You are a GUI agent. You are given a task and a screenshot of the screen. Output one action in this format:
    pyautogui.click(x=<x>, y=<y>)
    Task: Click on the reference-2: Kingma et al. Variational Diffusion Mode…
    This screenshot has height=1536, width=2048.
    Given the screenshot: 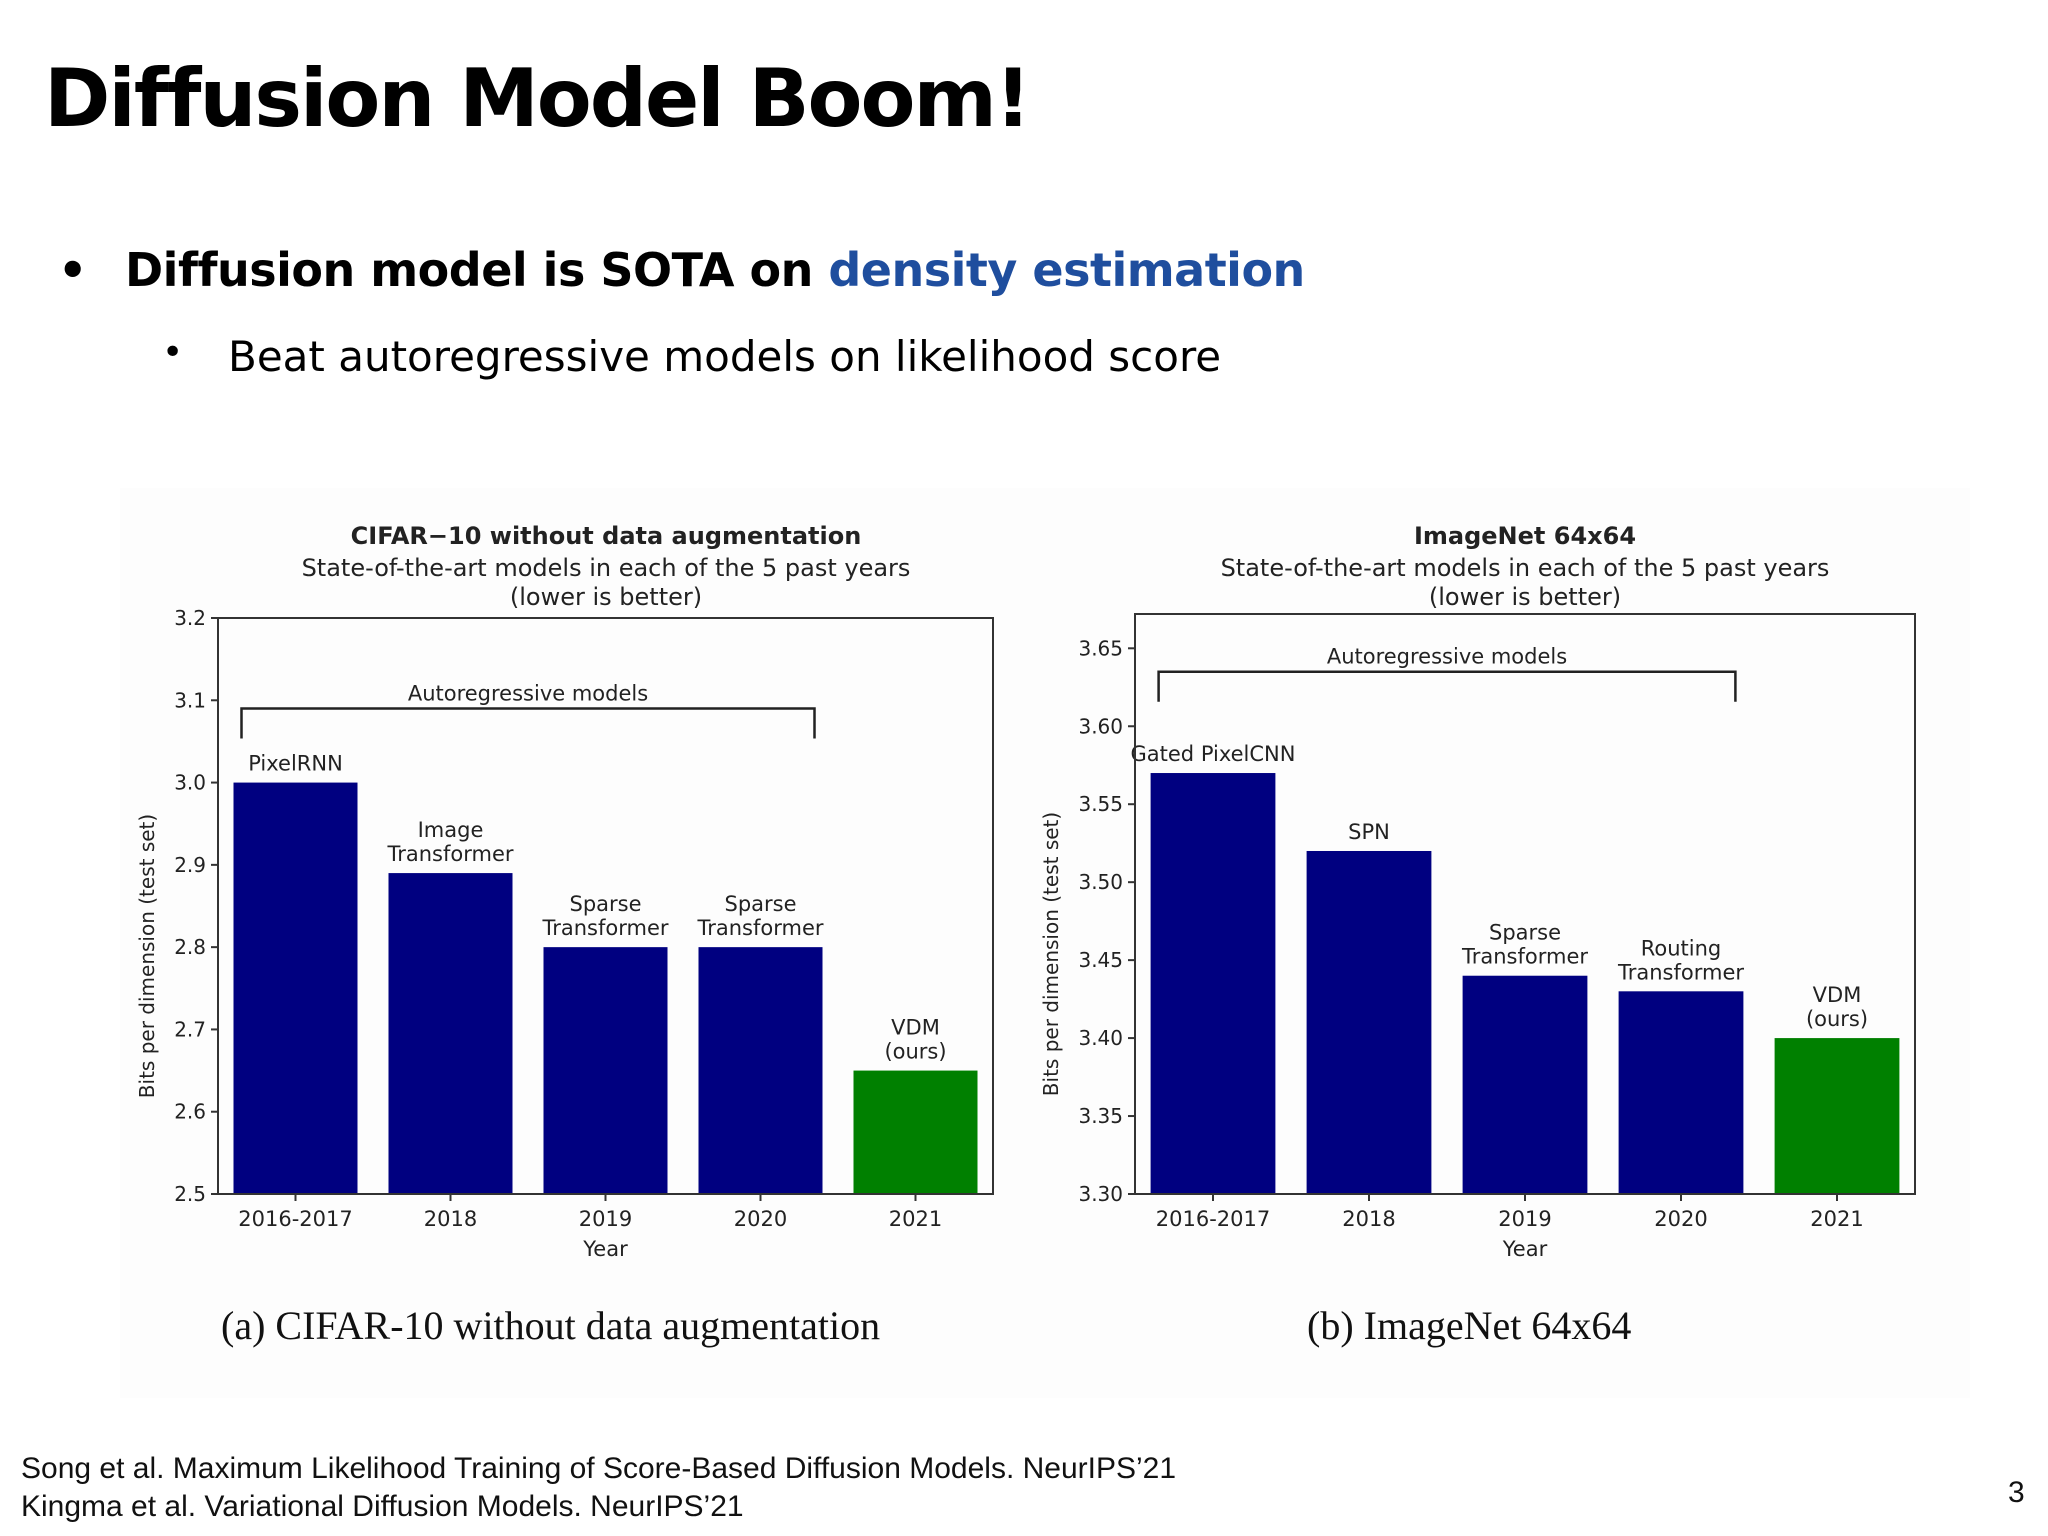 What is the action you would take?
    pyautogui.click(x=382, y=1506)
    